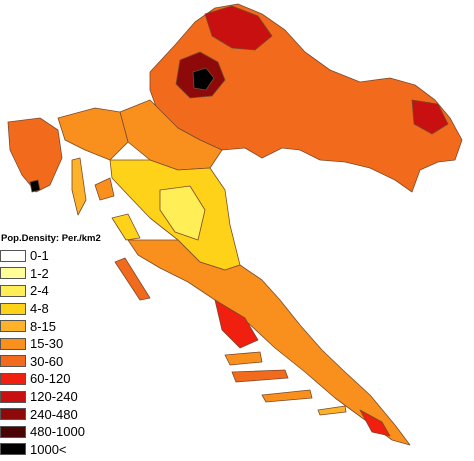 This screenshot has height=461, width=474. I want to click on legend-item: 240-480, so click(65, 414).